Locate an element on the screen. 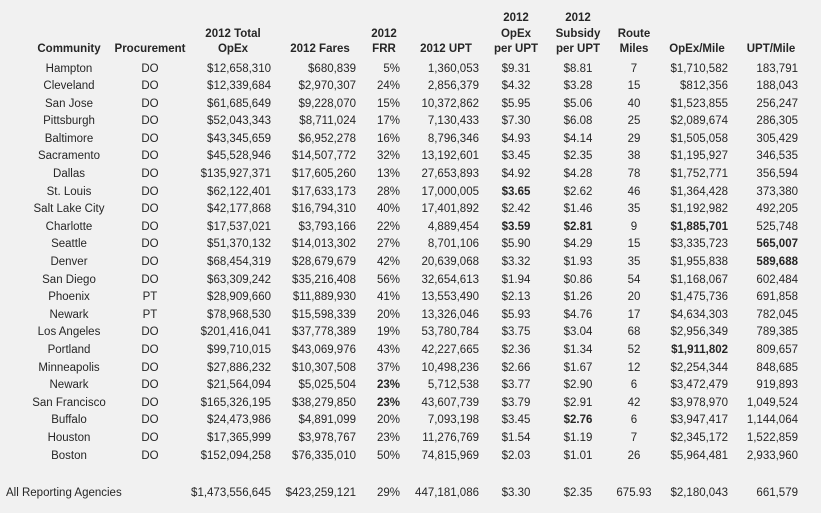  cell-opex_per_mile: $1,192,982 is located at coordinates (699, 209).